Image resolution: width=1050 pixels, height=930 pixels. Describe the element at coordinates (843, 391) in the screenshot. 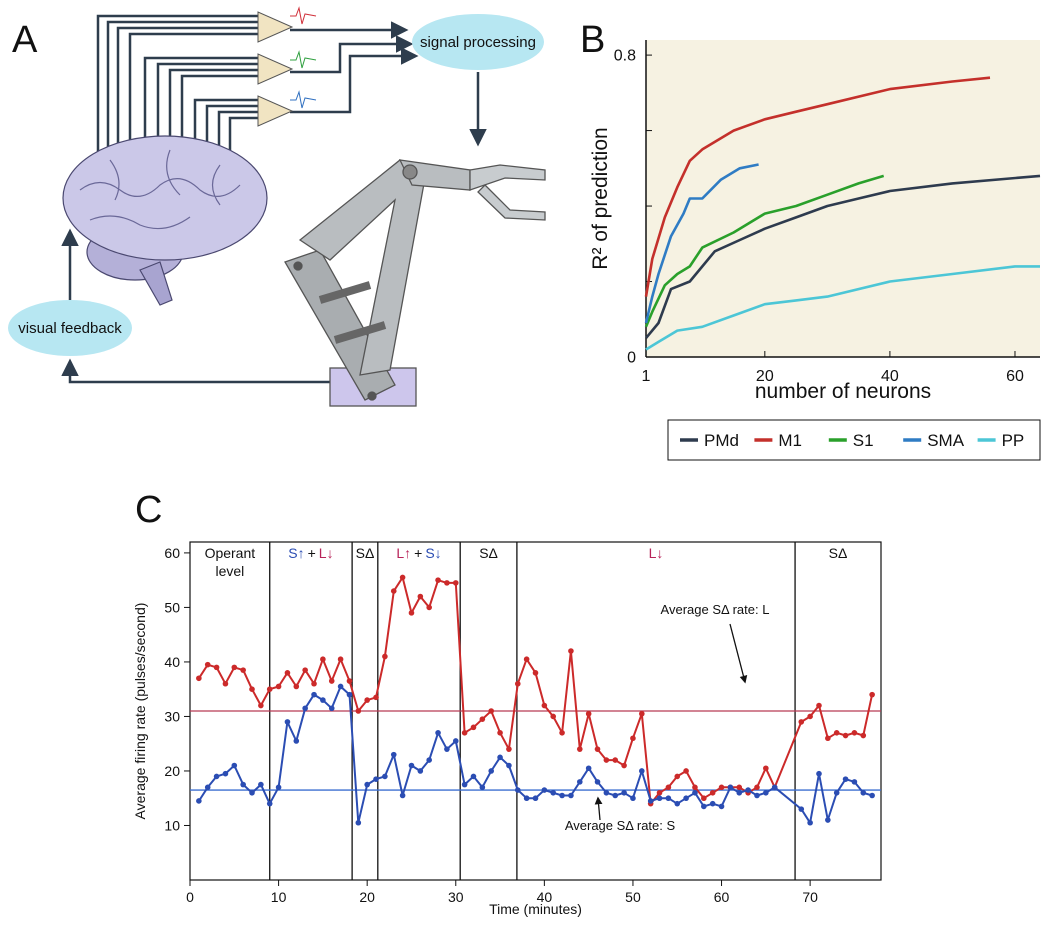

I see `x-axis-label: number of neurons` at that location.